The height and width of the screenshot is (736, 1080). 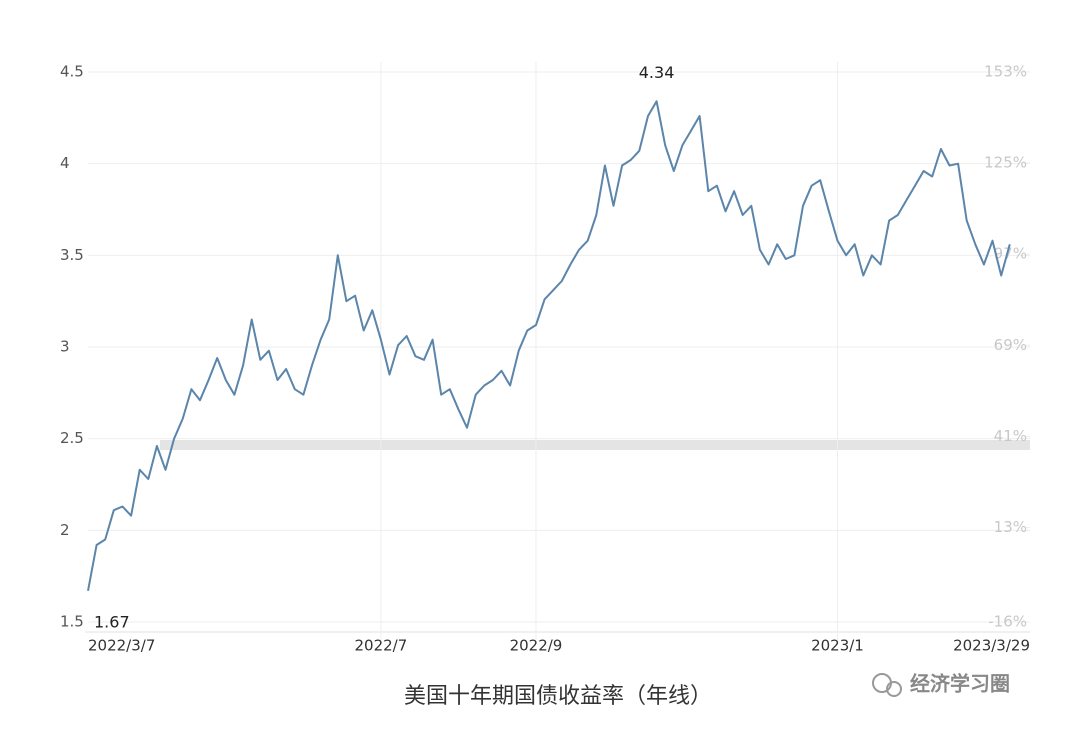 I want to click on x-tick-label: 2022/9, so click(x=536, y=646).